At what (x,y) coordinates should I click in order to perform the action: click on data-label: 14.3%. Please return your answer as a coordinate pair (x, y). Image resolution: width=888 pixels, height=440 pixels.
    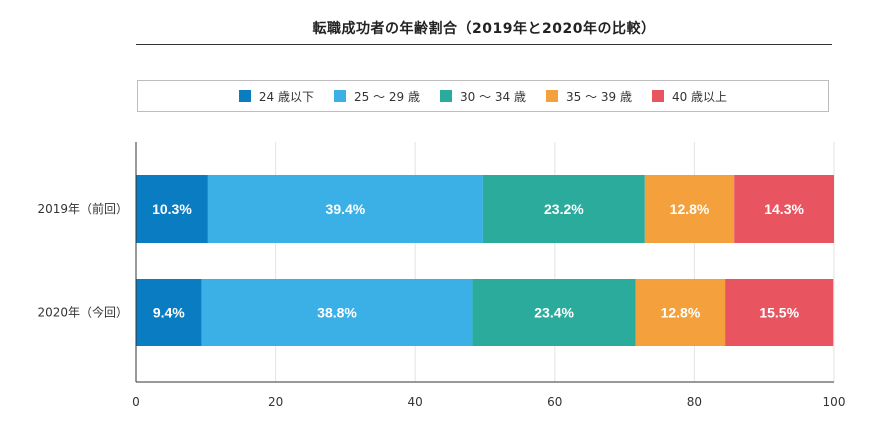
    Looking at the image, I should click on (784, 209).